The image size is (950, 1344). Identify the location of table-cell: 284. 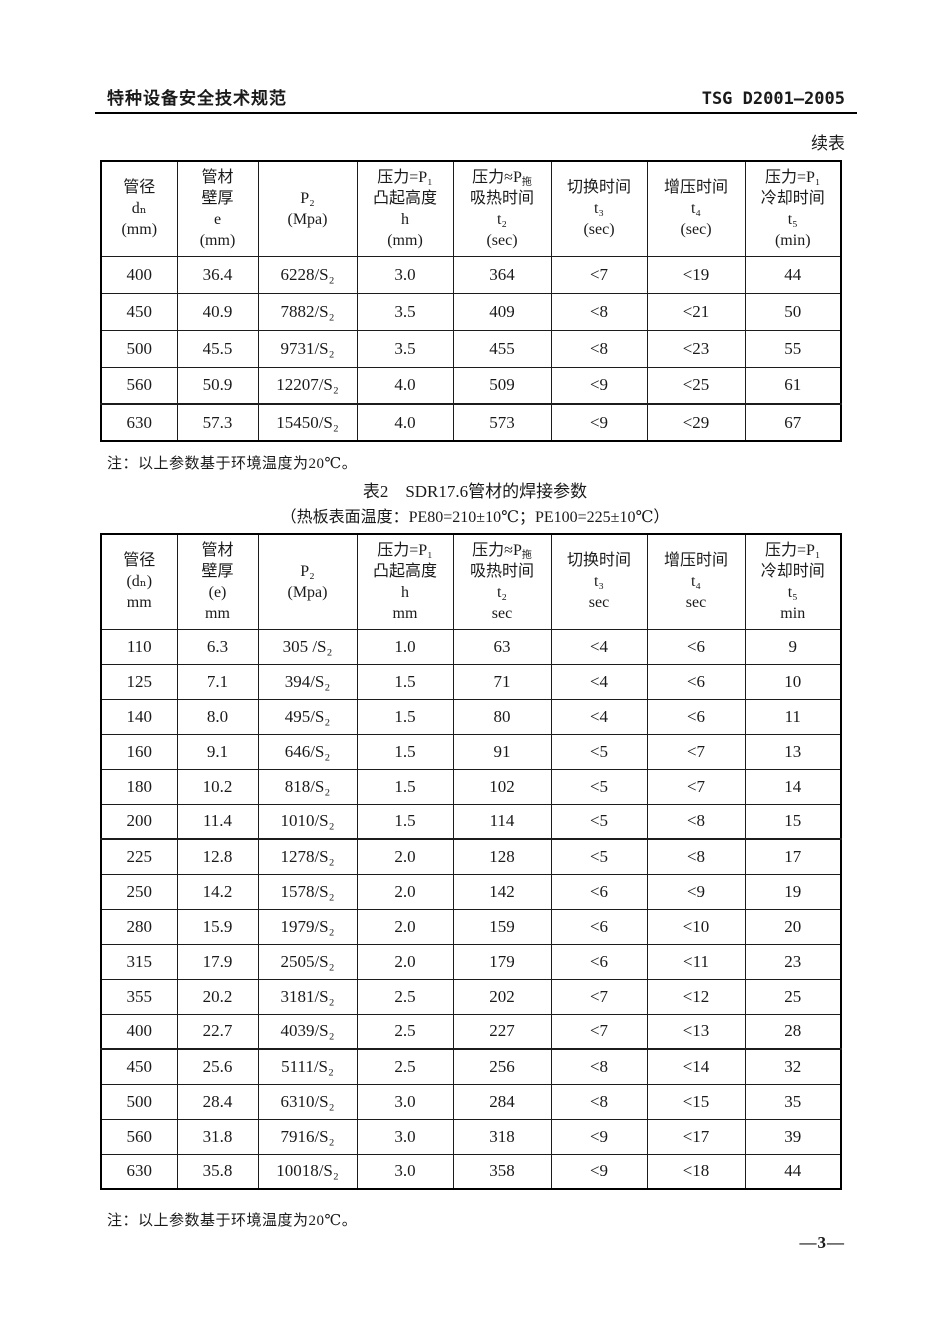
(502, 1101).